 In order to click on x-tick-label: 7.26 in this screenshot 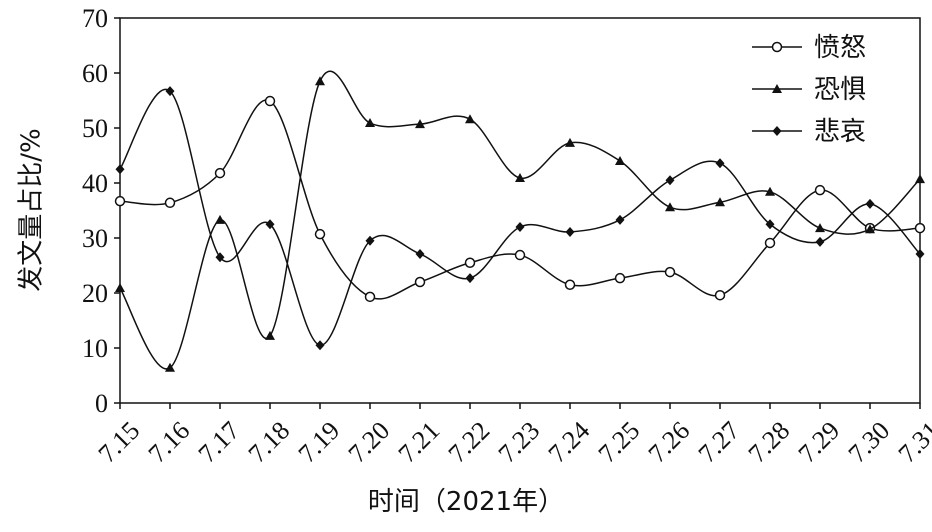, I will do `click(669, 442)`.